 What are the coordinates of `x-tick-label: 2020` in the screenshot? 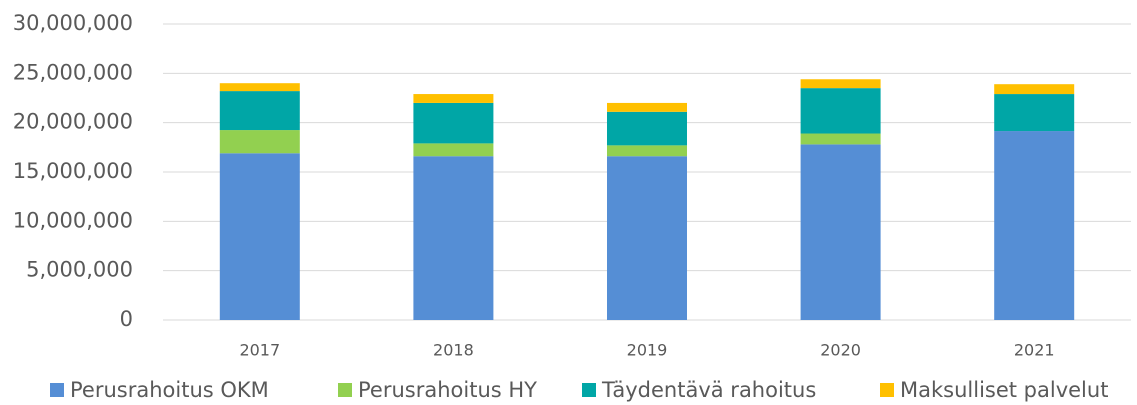 It's located at (840, 350).